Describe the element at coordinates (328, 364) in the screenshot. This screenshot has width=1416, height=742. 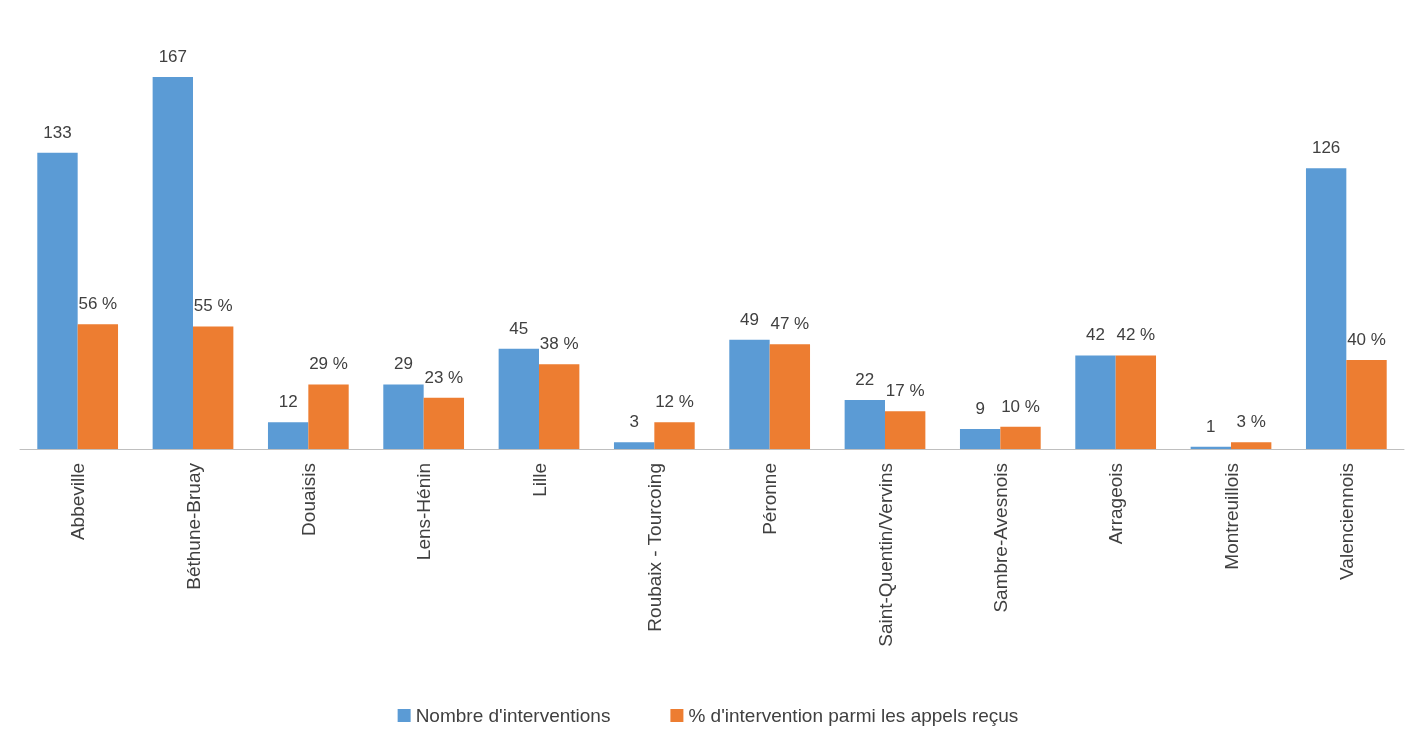
I see `data-label: 29 %` at that location.